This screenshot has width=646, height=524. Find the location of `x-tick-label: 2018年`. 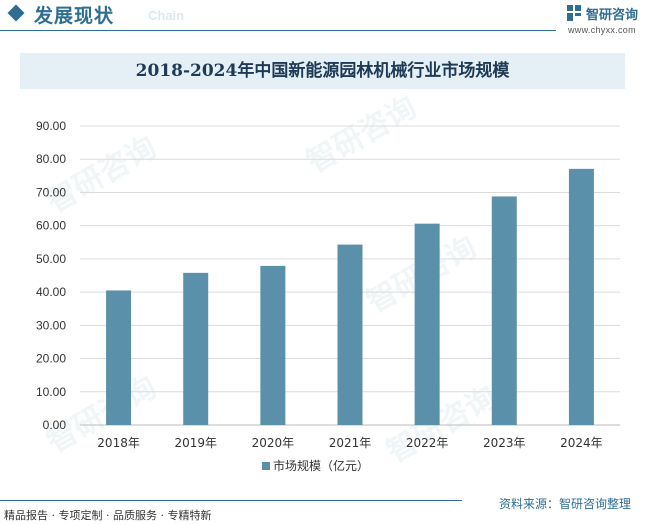

x-tick-label: 2018年 is located at coordinates (118, 443).